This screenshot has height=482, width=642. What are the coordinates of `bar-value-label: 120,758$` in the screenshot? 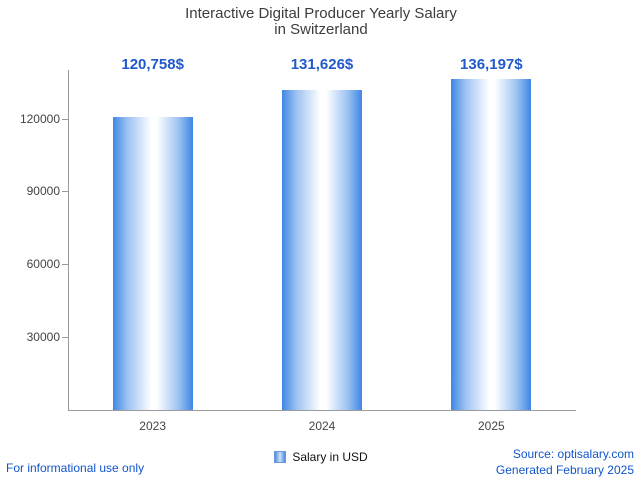 It's located at (152, 64).